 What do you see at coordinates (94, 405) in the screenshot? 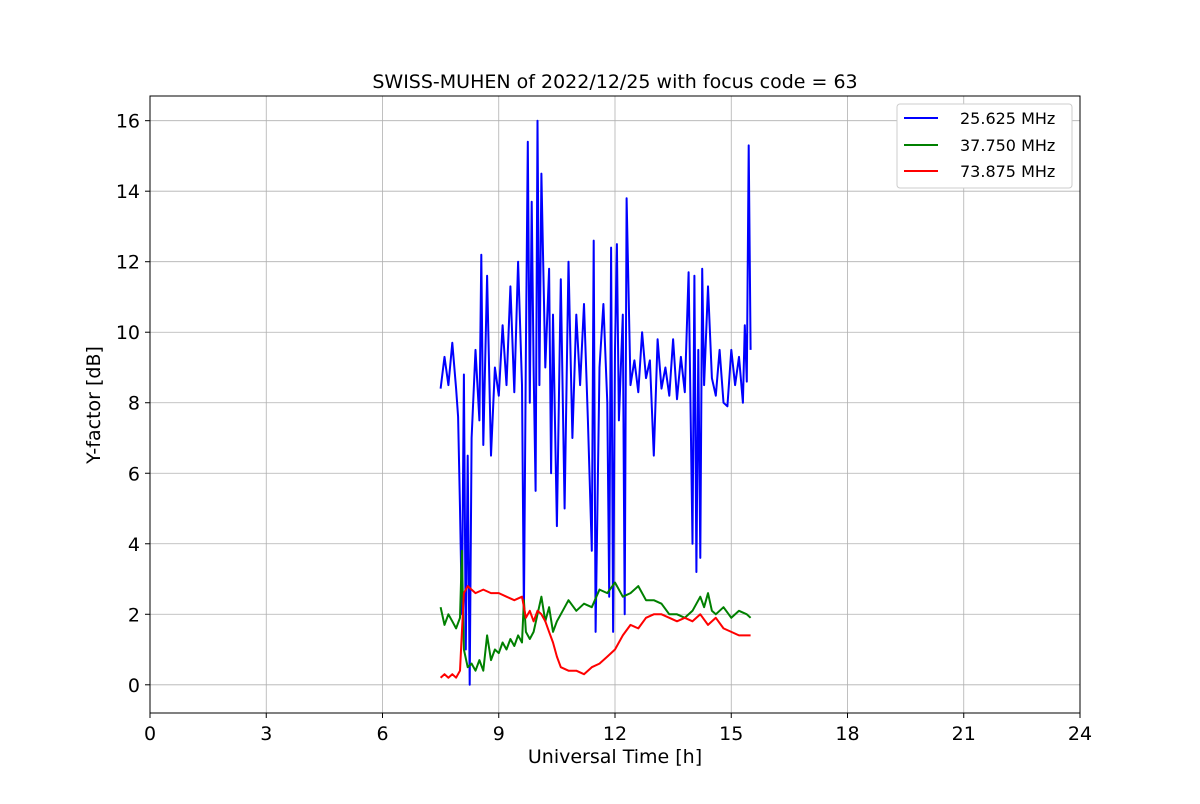
I see `y-axis-label: Y-factor [dB]` at bounding box center [94, 405].